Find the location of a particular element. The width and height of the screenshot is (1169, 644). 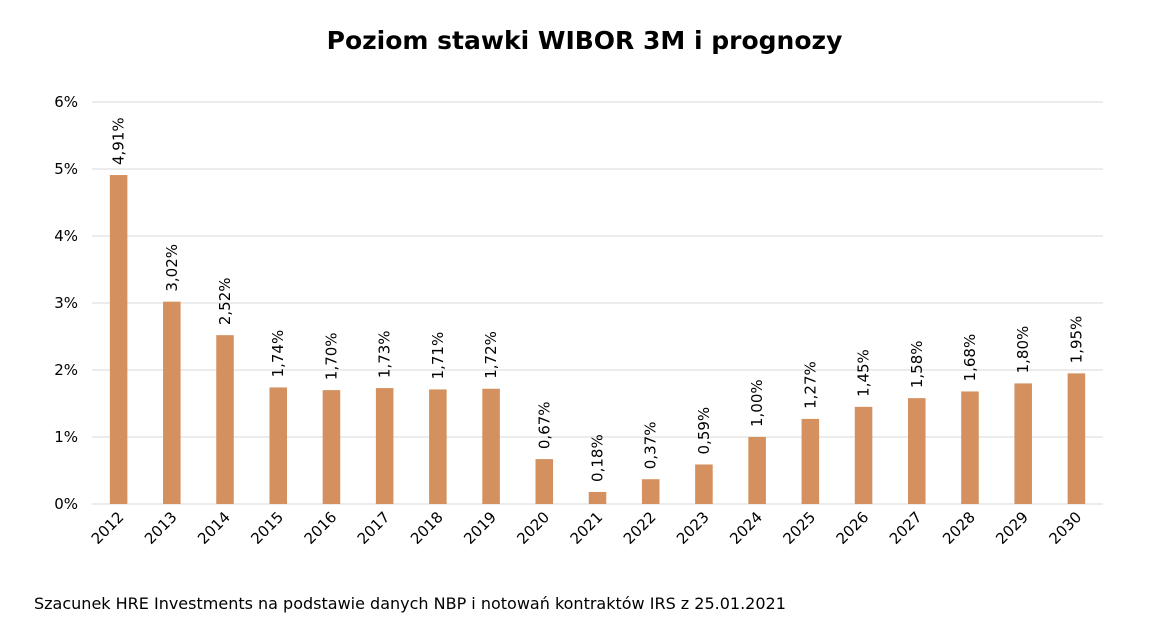

data-label: 1,58% is located at coordinates (917, 364).